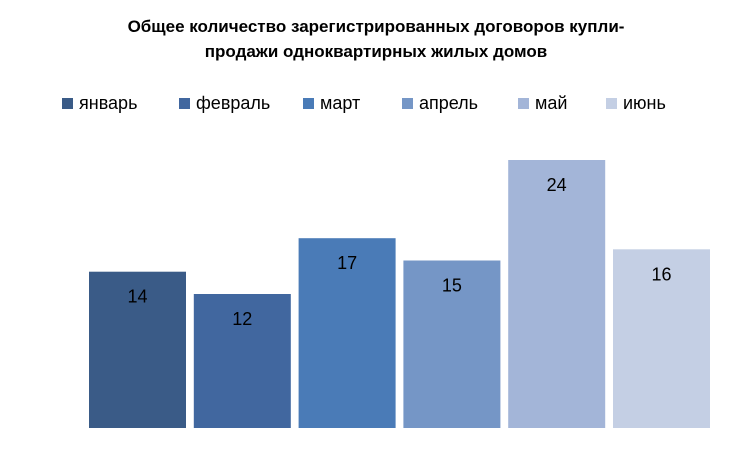 The image size is (752, 452). Describe the element at coordinates (551, 103) in the screenshot. I see `legend-label-may: май` at that location.